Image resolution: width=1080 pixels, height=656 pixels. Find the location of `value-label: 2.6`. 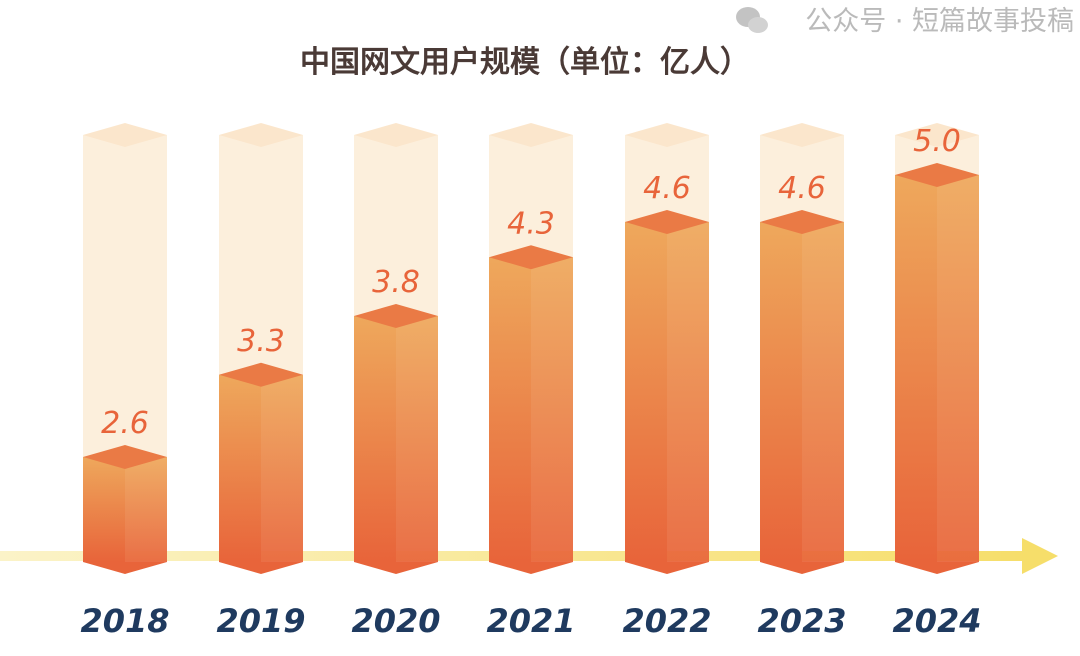

value-label: 2.6 is located at coordinates (125, 423).